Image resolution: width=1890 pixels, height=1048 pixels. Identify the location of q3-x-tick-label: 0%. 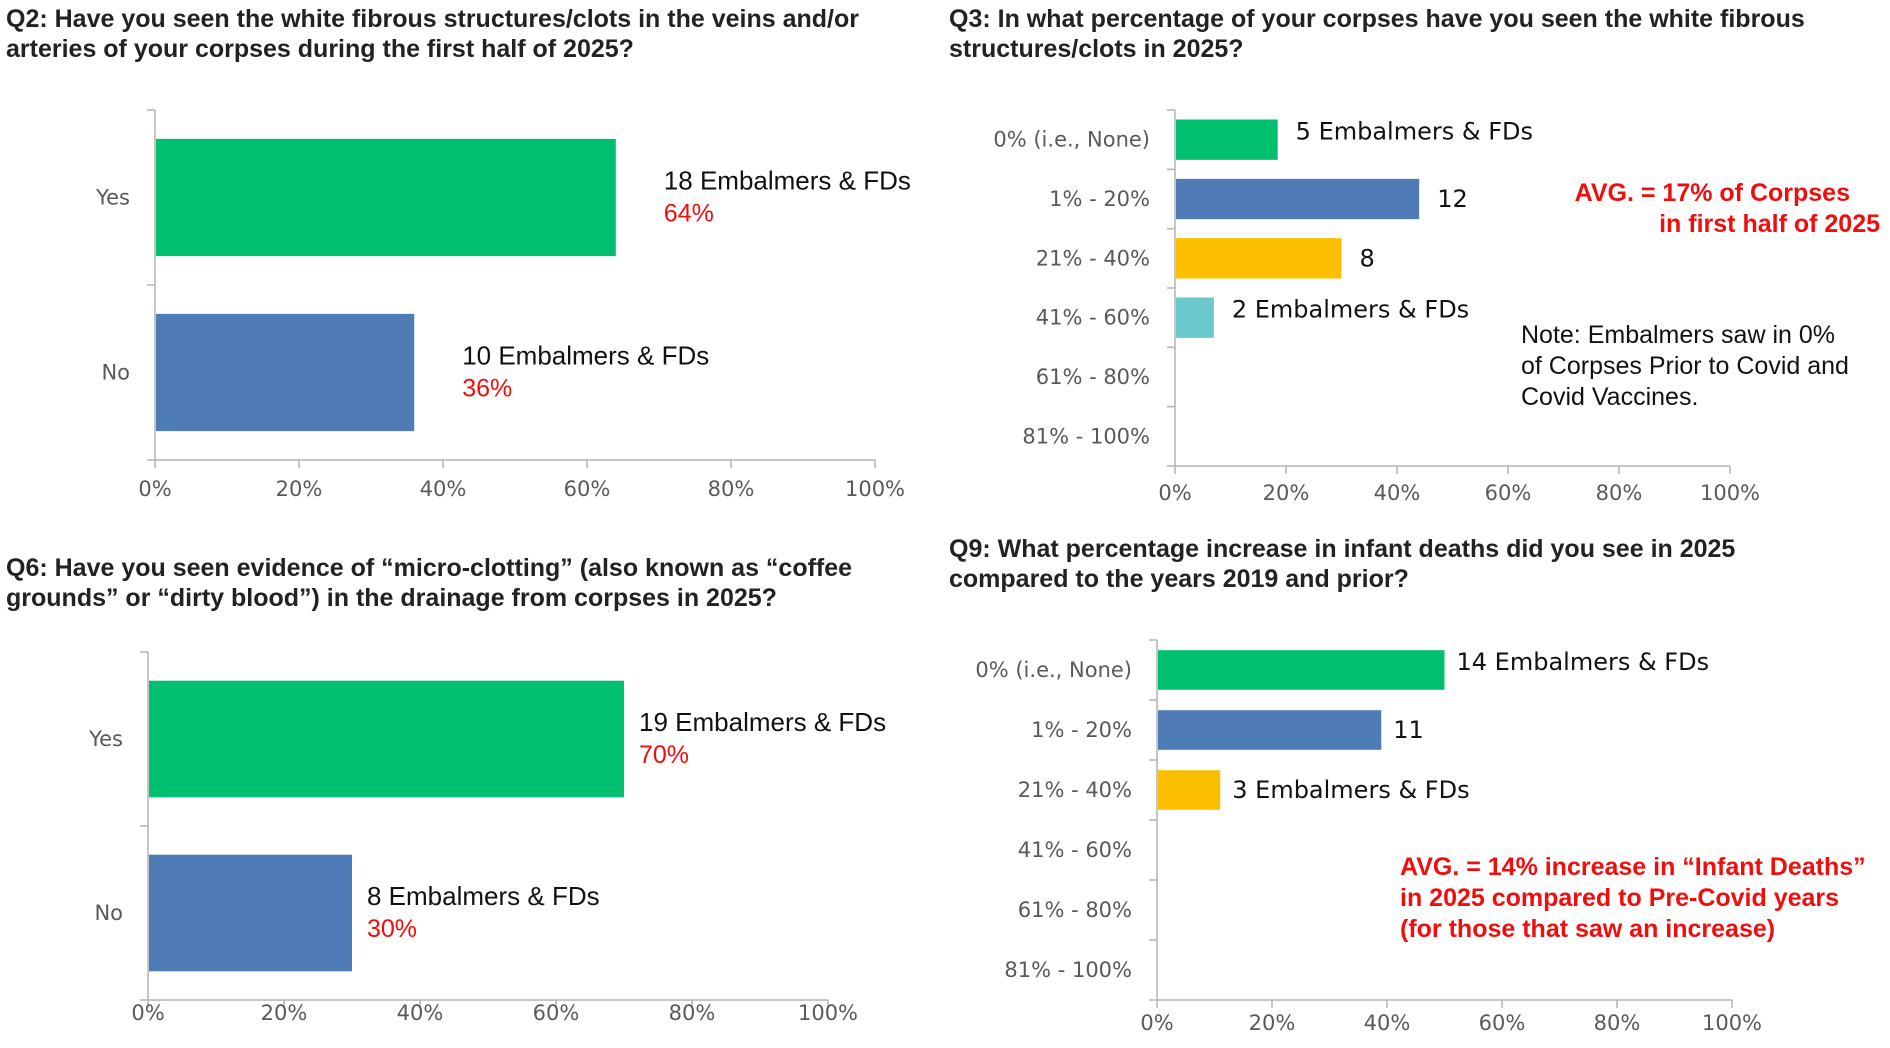
(1174, 493).